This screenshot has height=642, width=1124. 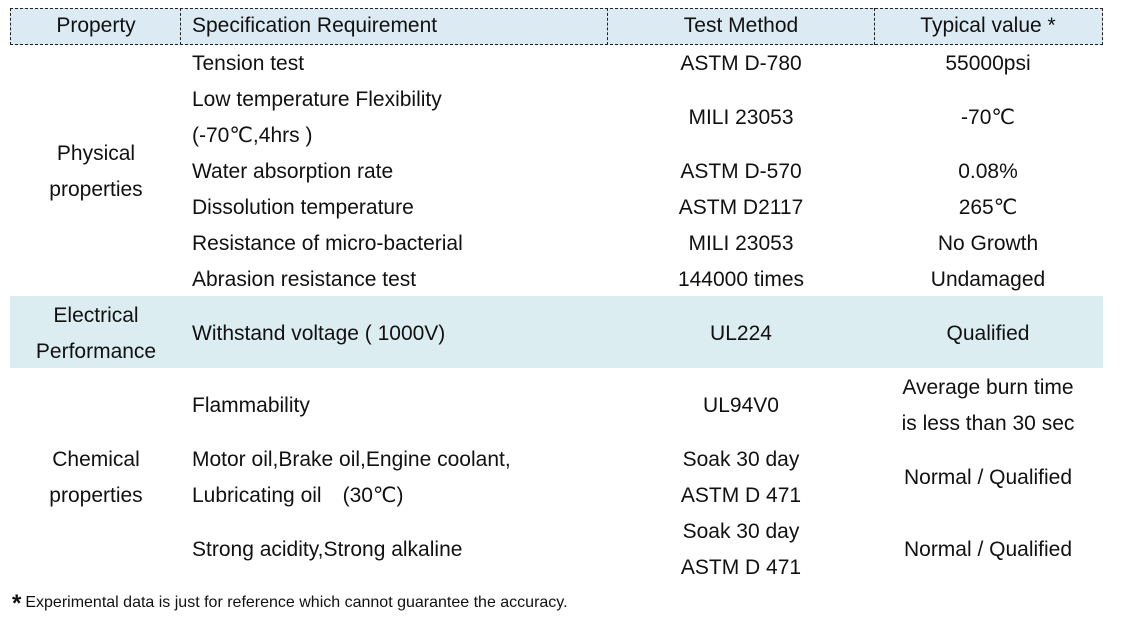 I want to click on header-cell: Typical value *, so click(x=988, y=25).